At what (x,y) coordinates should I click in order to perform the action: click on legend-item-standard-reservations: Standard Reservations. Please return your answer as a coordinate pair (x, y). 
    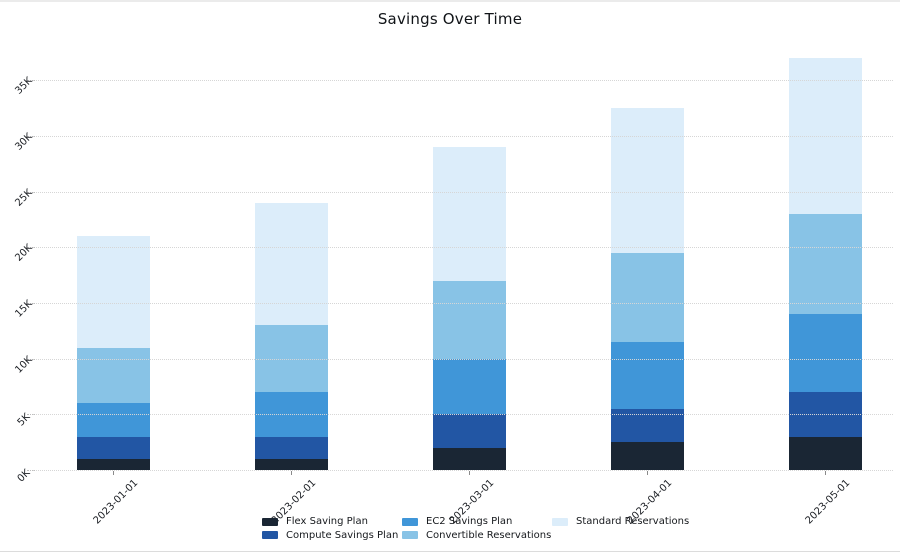
    Looking at the image, I should click on (632, 522).